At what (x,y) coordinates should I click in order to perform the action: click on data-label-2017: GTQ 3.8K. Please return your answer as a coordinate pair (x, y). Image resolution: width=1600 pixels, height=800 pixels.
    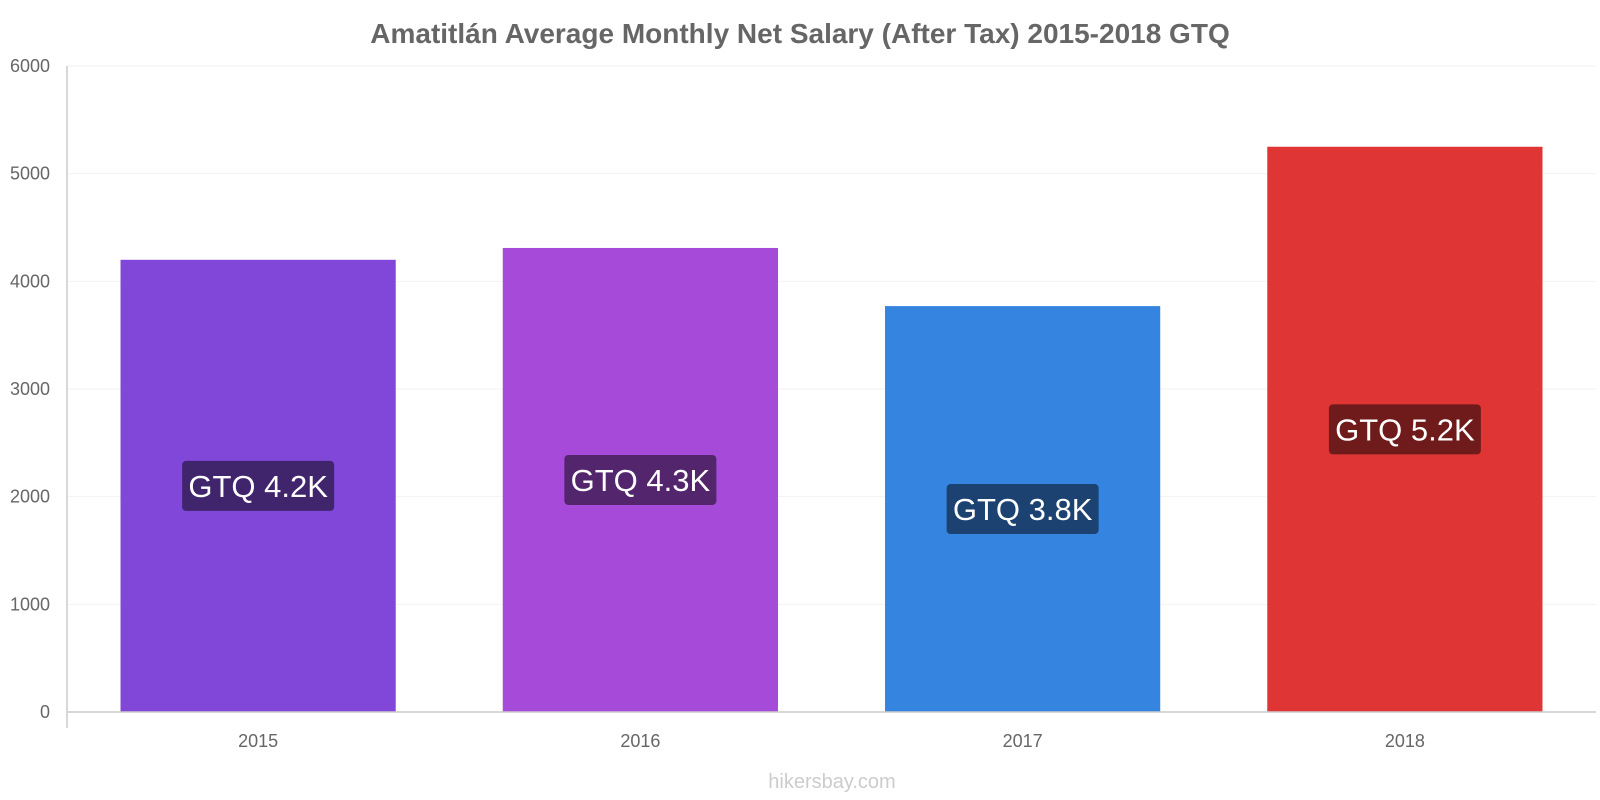
    Looking at the image, I should click on (1023, 509).